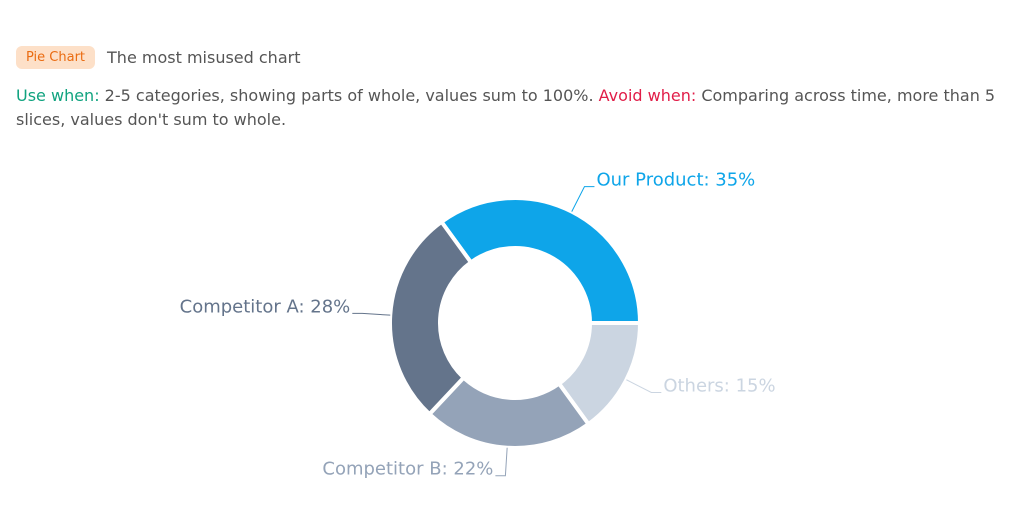  Describe the element at coordinates (719, 385) in the screenshot. I see `slice-label: Others: 15%` at that location.